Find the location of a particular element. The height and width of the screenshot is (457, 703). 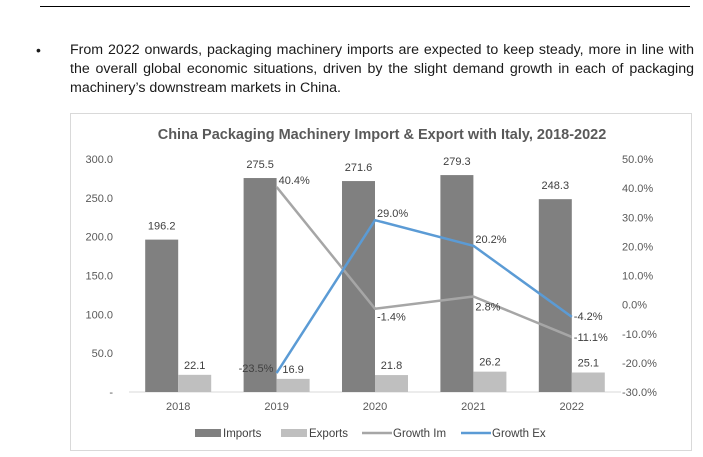

y-axis-left: 300.0 250.0 200.0 150.0 100.0 50.0 - is located at coordinates (99, 276).